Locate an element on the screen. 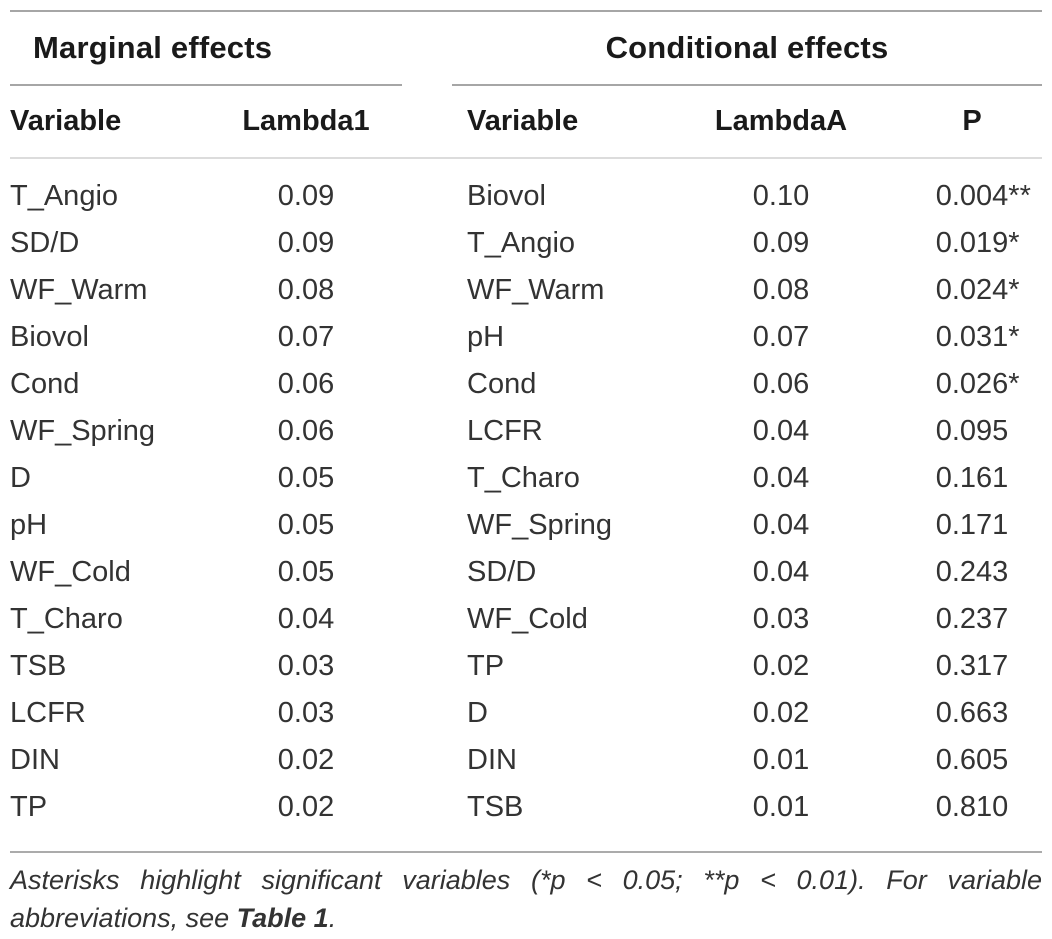 The width and height of the screenshot is (1052, 939). table-row: Biovol 0.07 pH 0.07 0.031* is located at coordinates (526, 337).